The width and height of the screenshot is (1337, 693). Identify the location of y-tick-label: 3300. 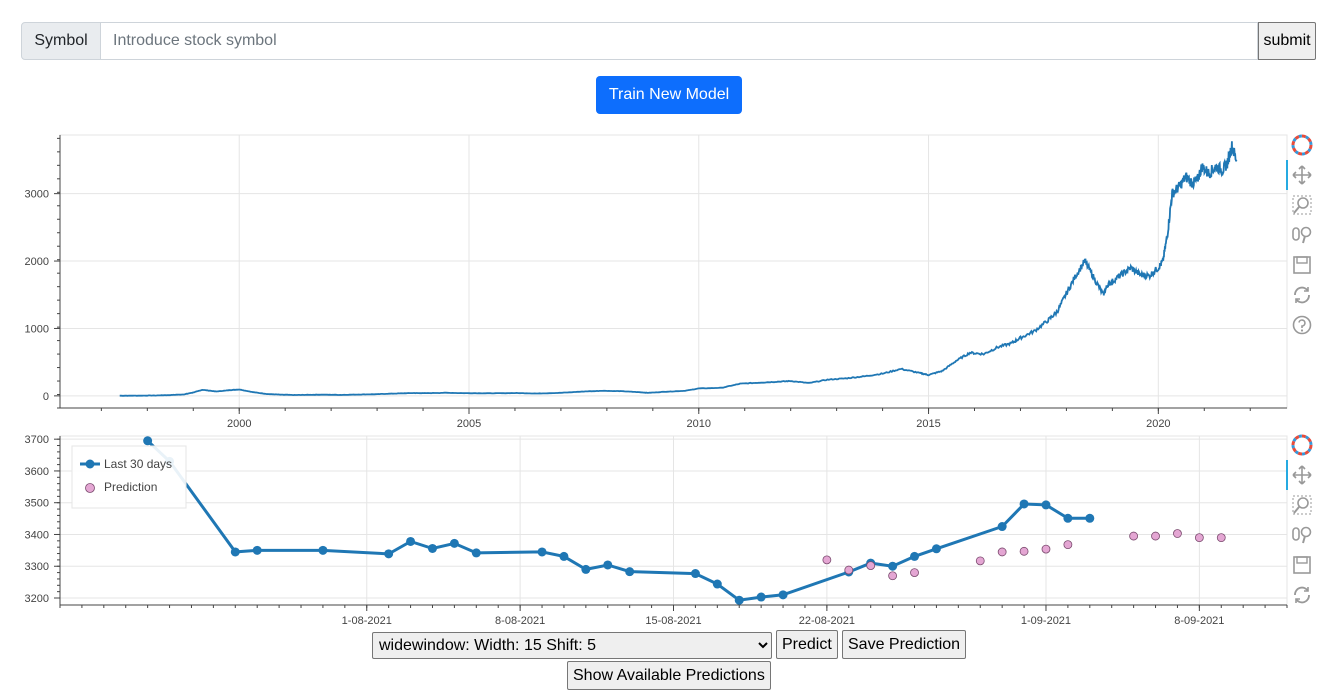
(37, 567).